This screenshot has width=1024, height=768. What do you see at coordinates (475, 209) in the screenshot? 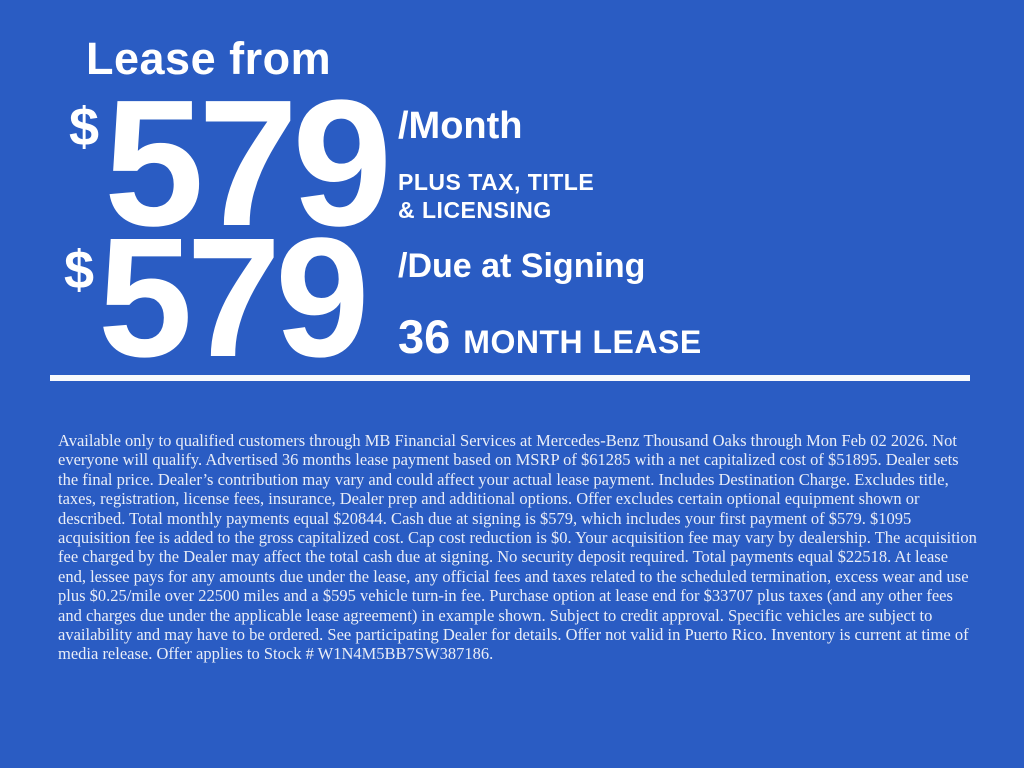
I see `note-line-2: & LICENSING` at bounding box center [475, 209].